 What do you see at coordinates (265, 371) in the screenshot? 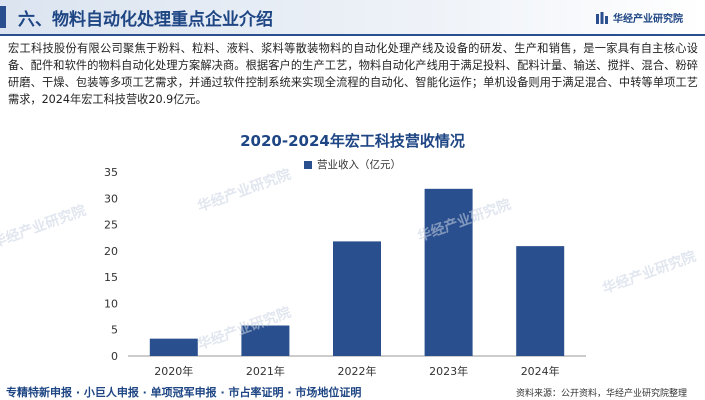
I see `x-tick-label: 2021年` at bounding box center [265, 371].